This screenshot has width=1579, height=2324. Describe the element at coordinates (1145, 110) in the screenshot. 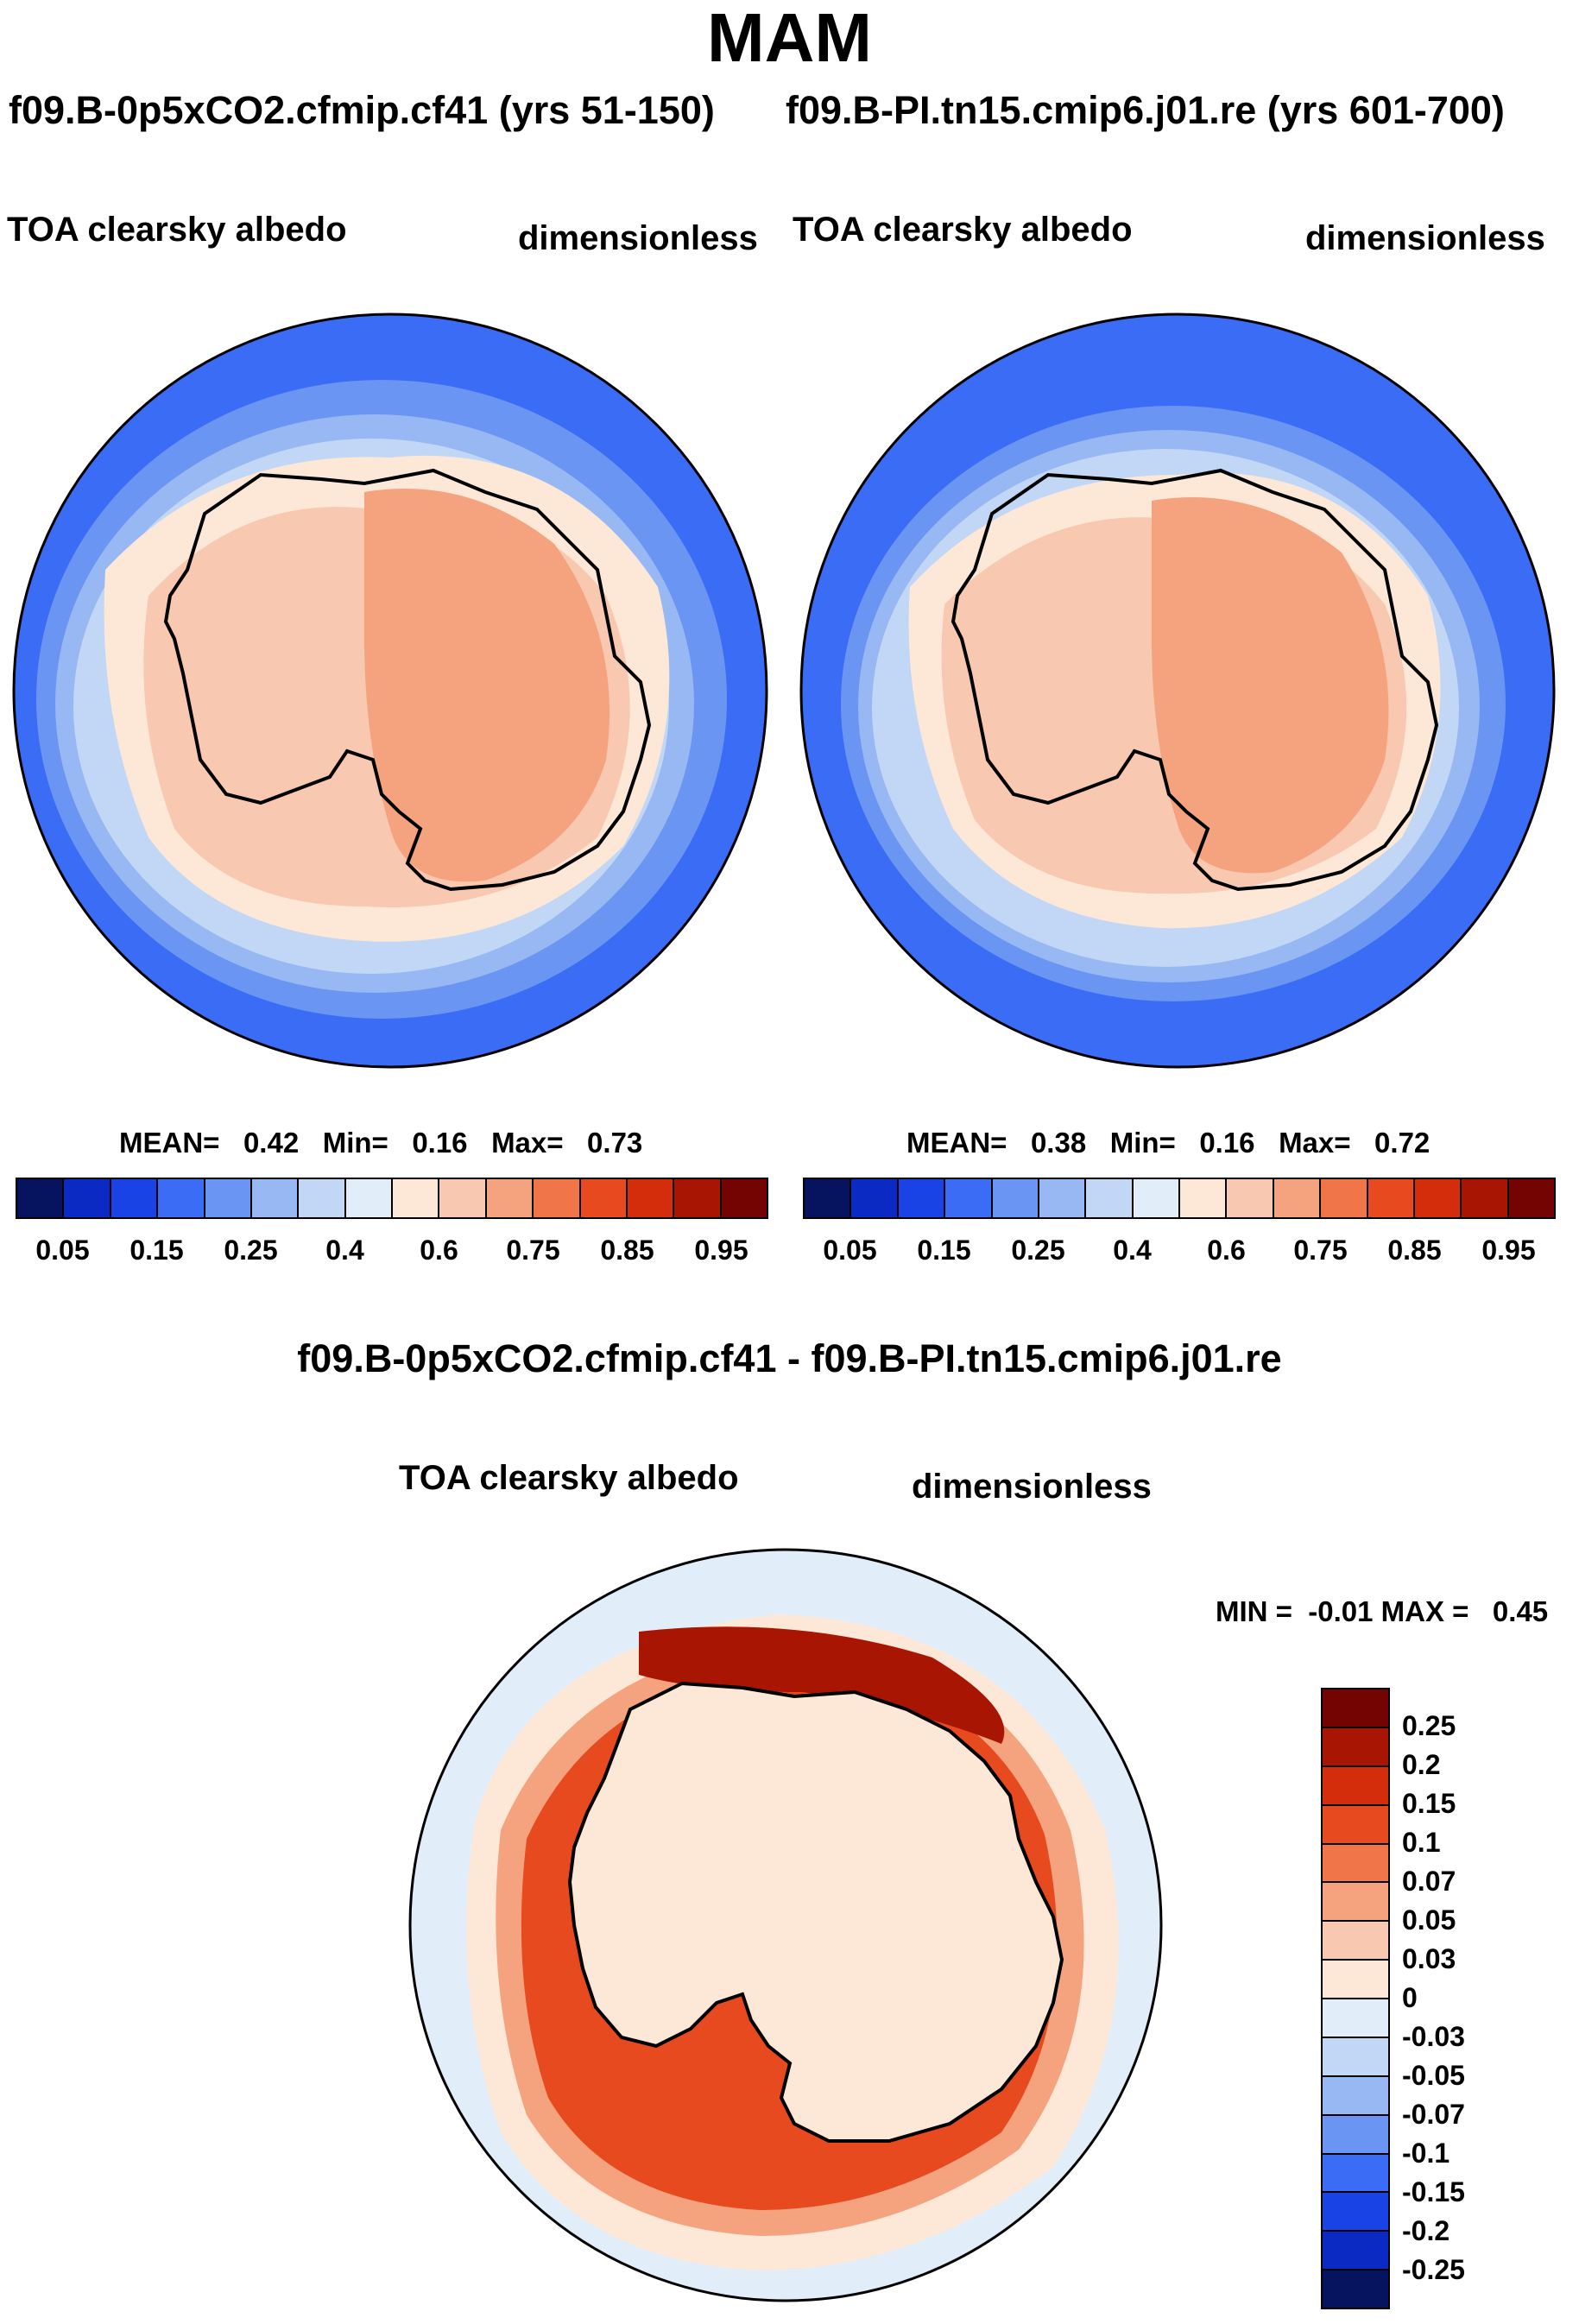

I see `right-case-title: f09.B-PI.tn15.cmip6.j01.re (yrs 601-700)` at that location.